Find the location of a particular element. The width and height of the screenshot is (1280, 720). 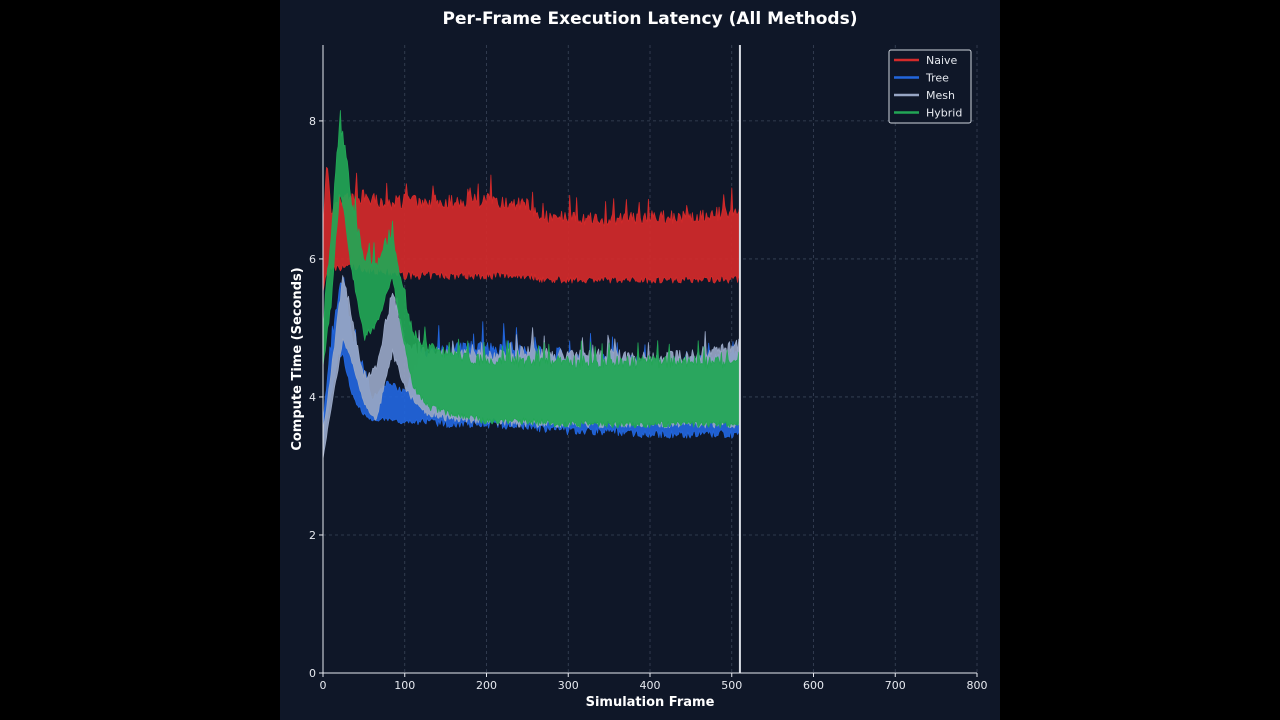

y-tick-label: 6 is located at coordinates (312, 259).